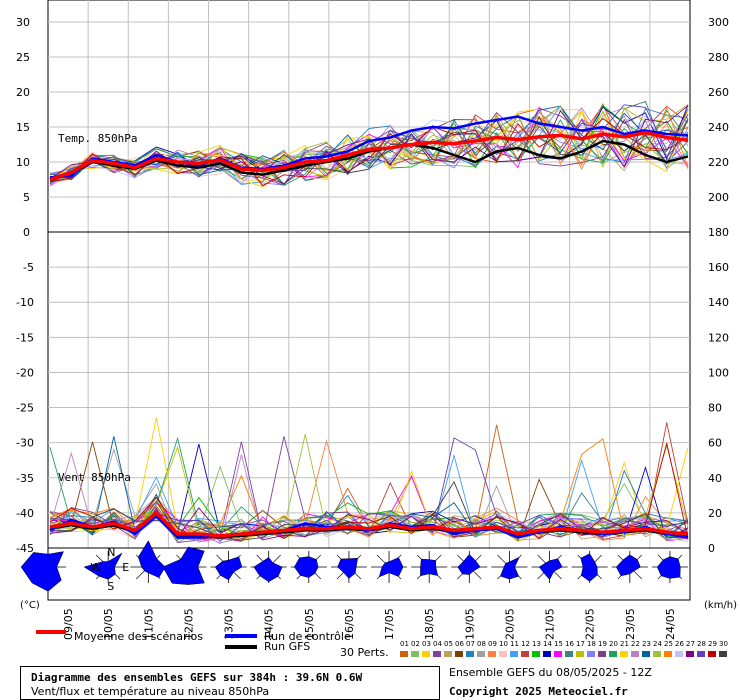  I want to click on wind-left-tick: -20, so click(25, 372).